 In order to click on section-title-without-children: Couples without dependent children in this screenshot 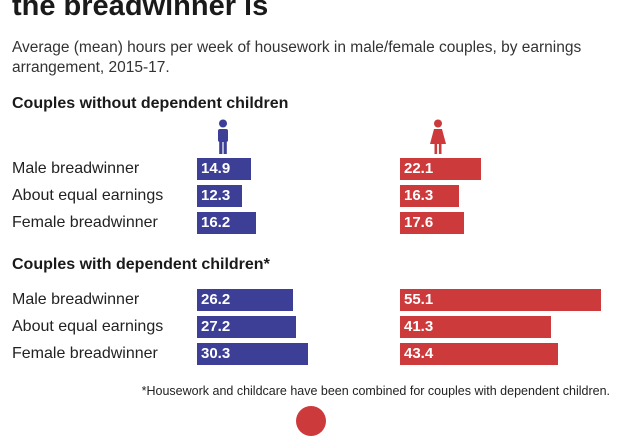, I will do `click(150, 103)`.